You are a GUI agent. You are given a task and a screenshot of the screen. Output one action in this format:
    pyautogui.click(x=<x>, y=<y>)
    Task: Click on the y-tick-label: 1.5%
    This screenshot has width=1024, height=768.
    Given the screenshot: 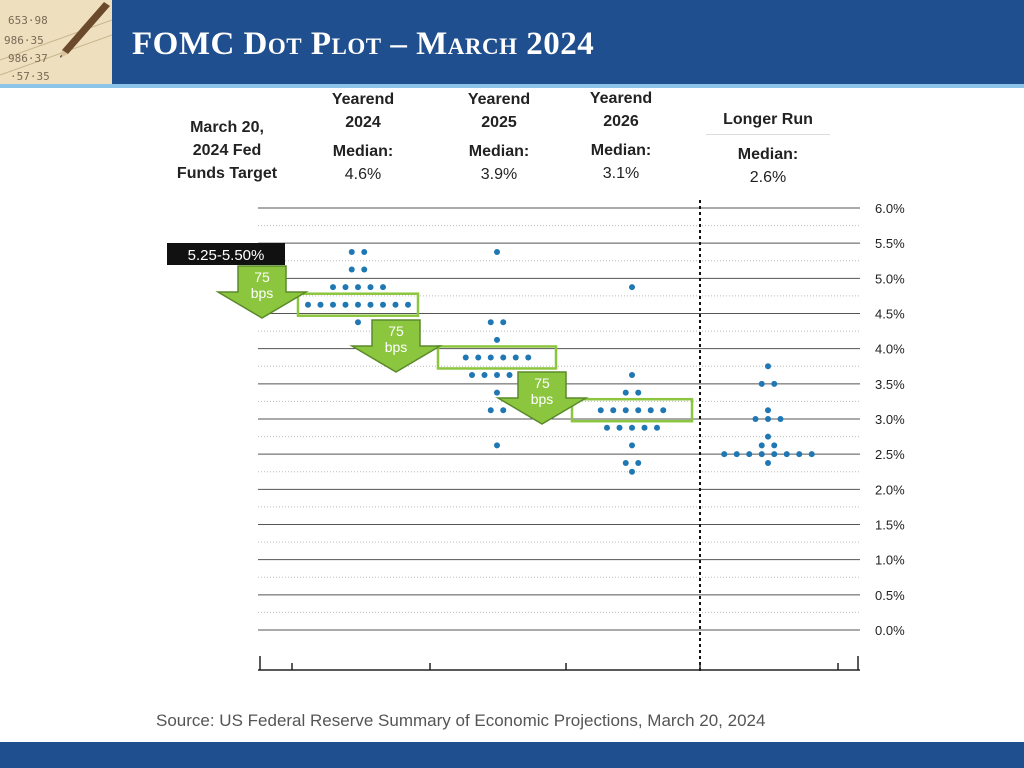 What is the action you would take?
    pyautogui.click(x=890, y=525)
    